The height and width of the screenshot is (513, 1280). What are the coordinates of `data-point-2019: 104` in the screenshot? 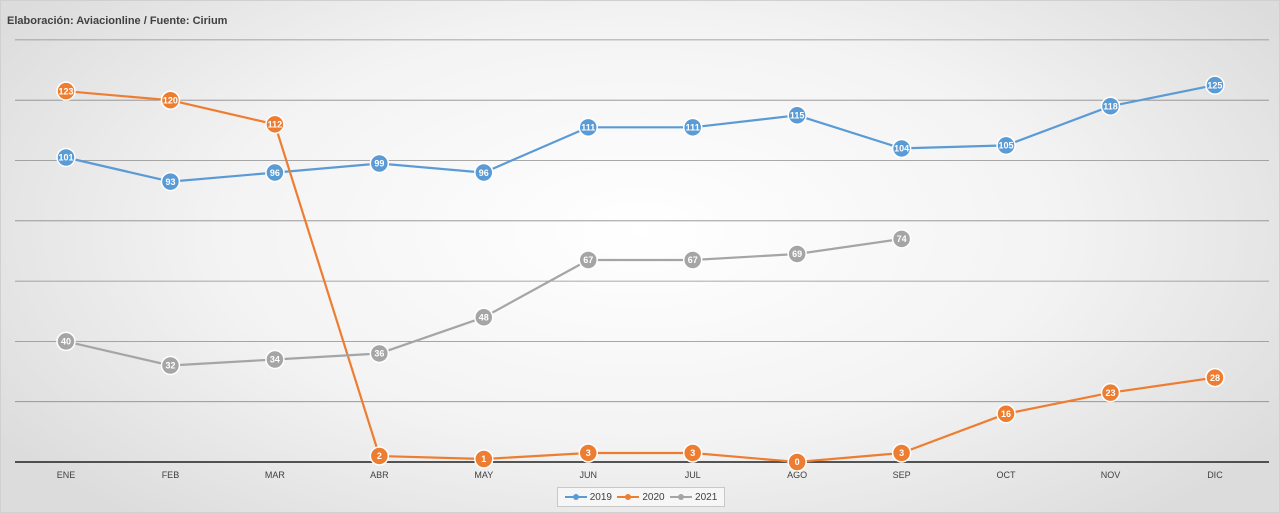 It's located at (901, 148).